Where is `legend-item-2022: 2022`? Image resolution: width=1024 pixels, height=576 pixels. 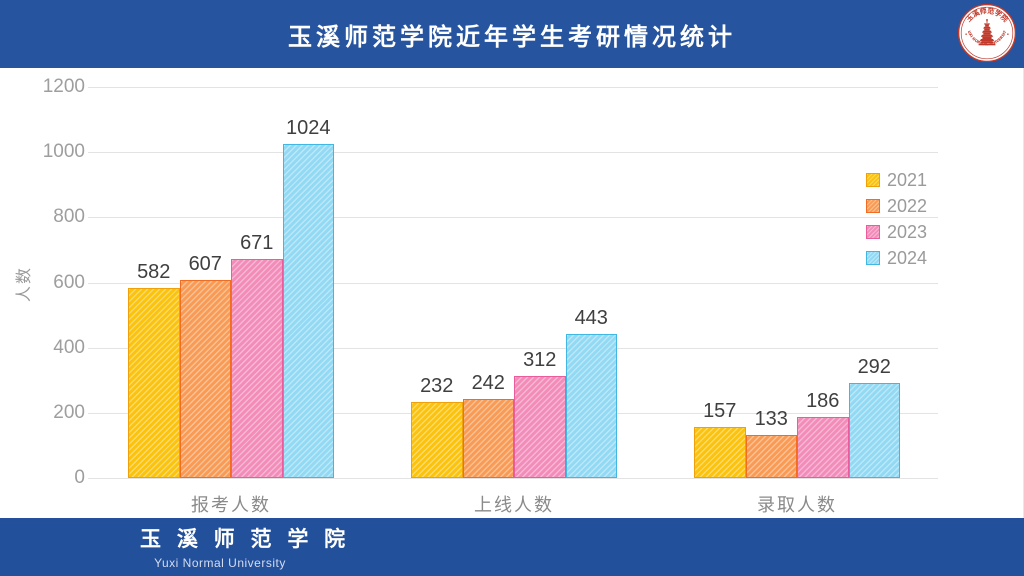
legend-item-2022: 2022 is located at coordinates (896, 206).